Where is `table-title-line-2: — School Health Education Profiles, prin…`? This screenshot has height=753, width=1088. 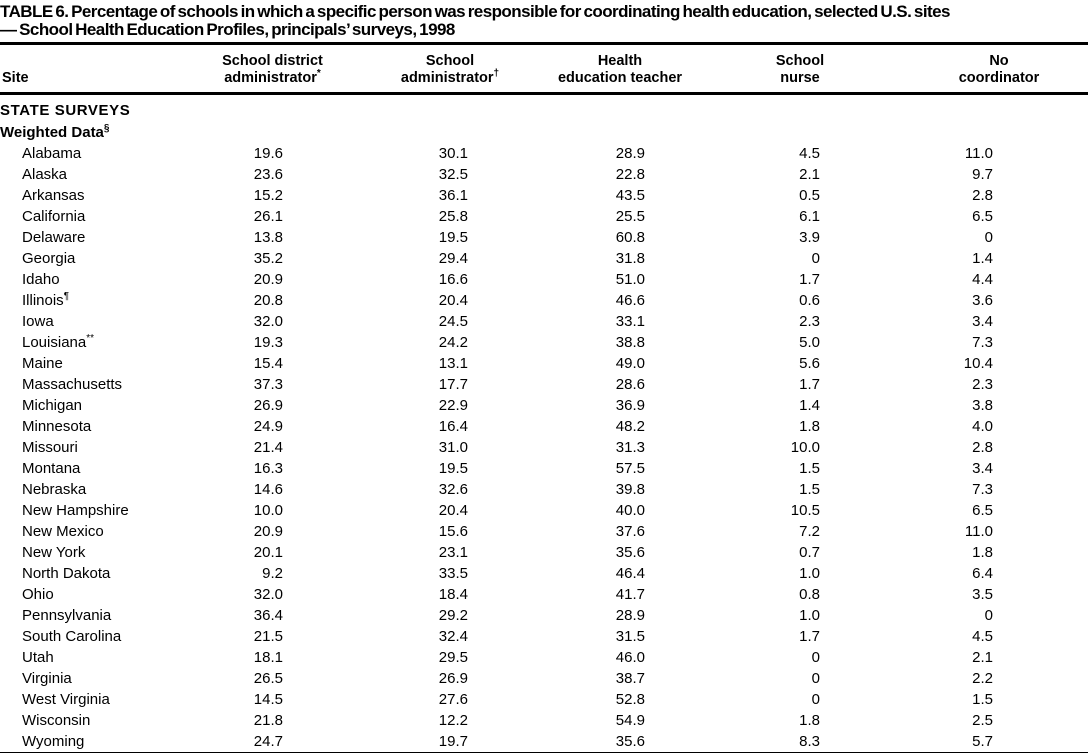
table-title-line-2: — School Health Education Profiles, prin… is located at coordinates (227, 29).